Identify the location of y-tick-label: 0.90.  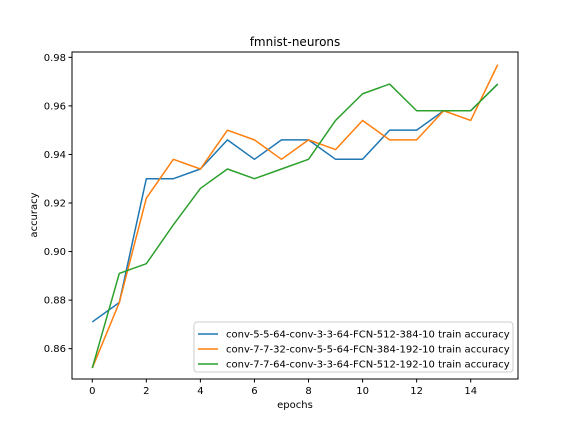
(55, 252).